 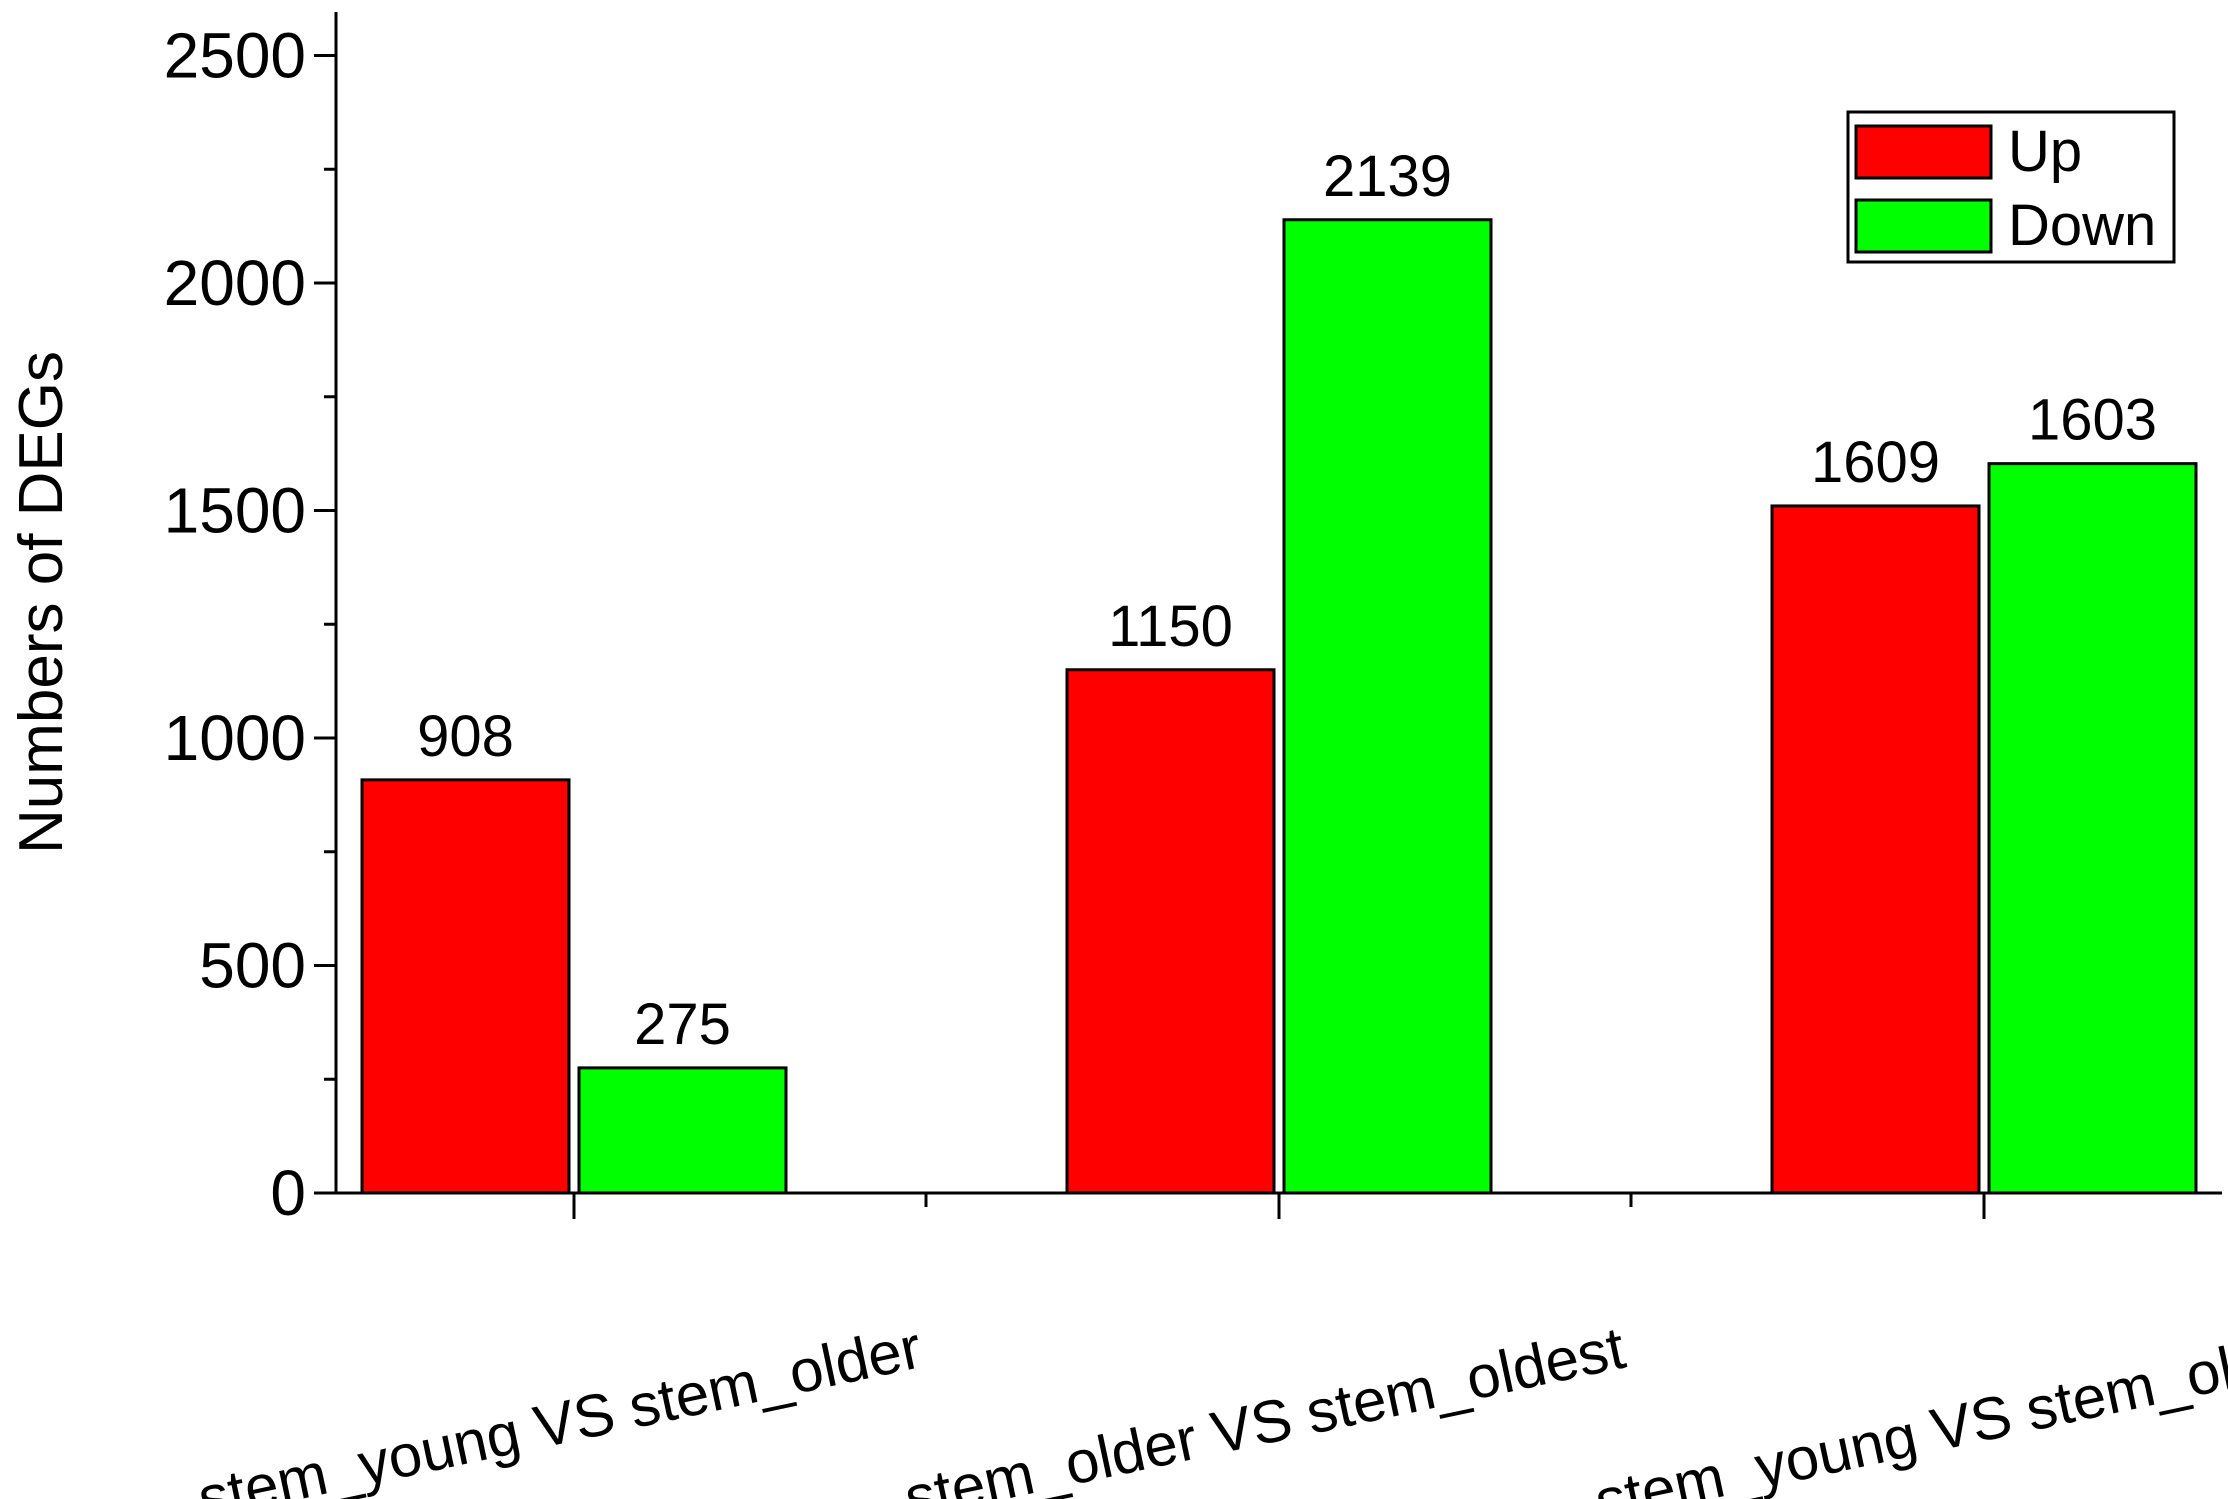 What do you see at coordinates (1170, 626) in the screenshot?
I see `data-label-up-2: 1150` at bounding box center [1170, 626].